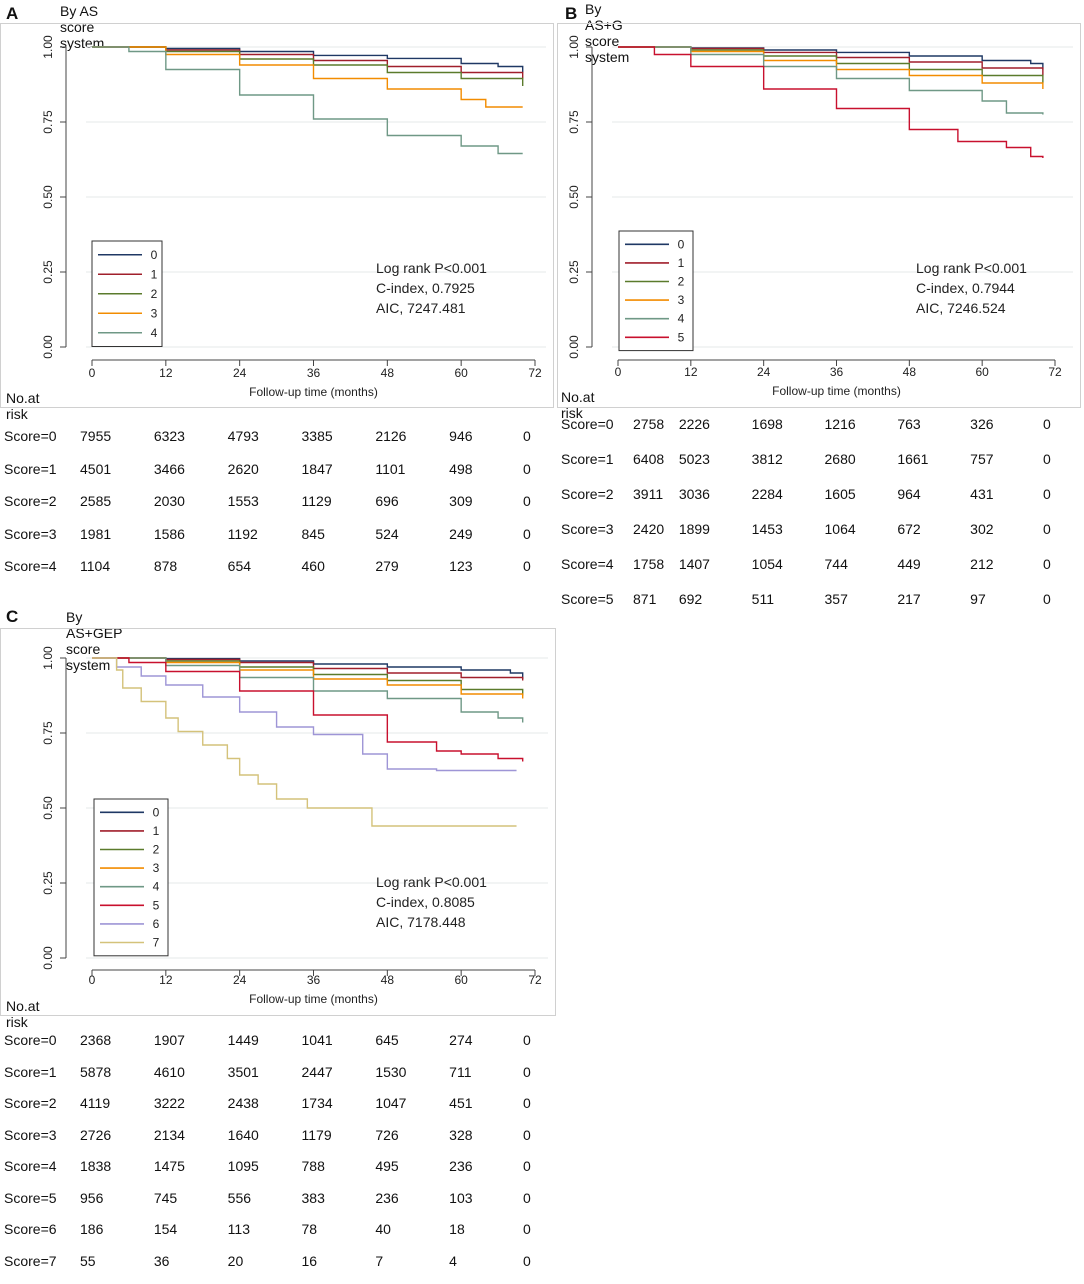  I want to click on risk-cell: 2585, so click(96, 501).